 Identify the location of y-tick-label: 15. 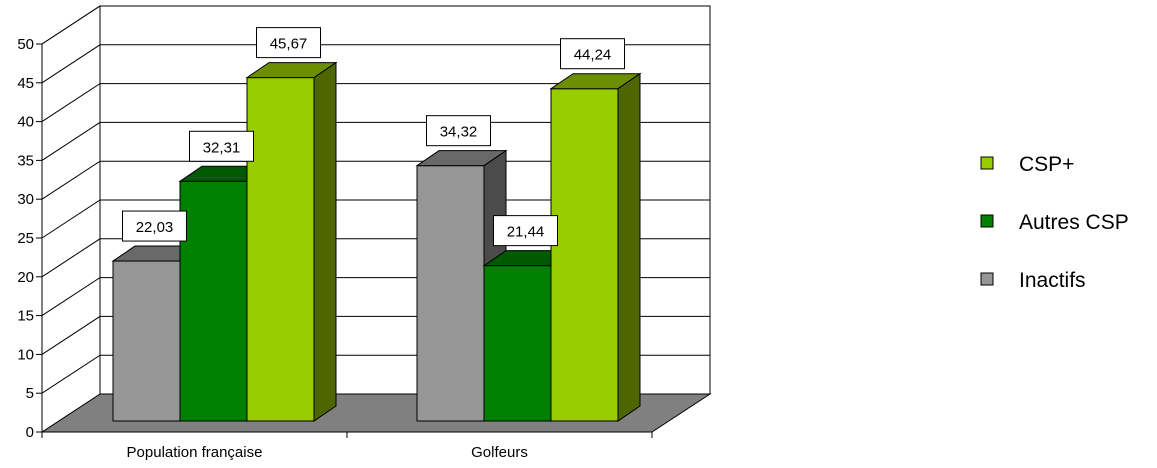
(25, 316).